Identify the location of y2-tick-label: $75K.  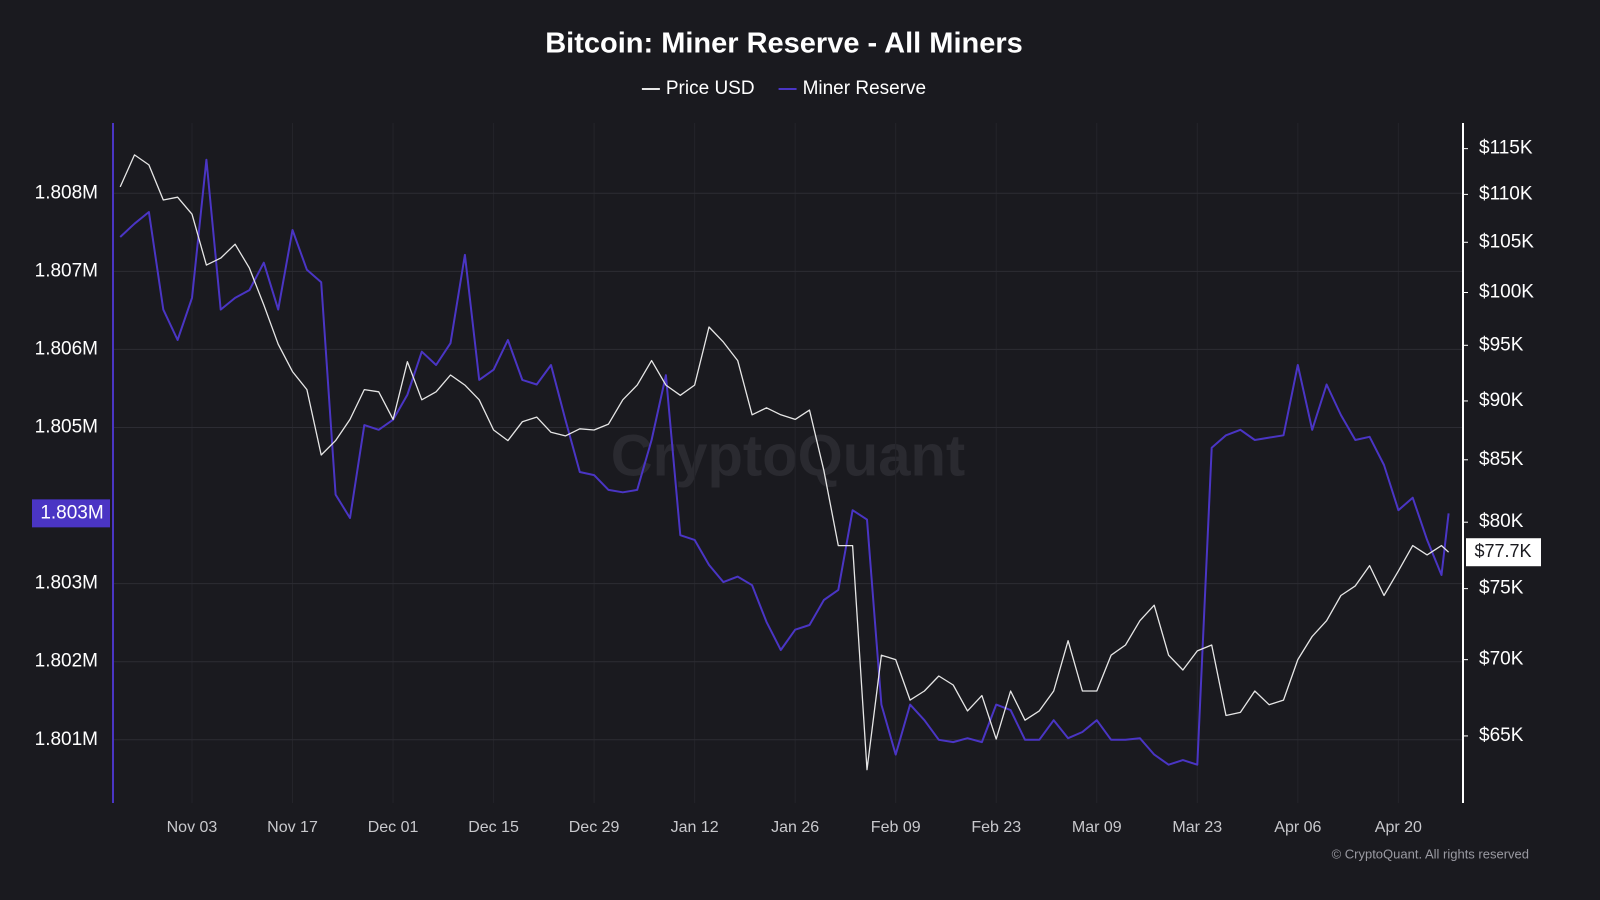
(1501, 588).